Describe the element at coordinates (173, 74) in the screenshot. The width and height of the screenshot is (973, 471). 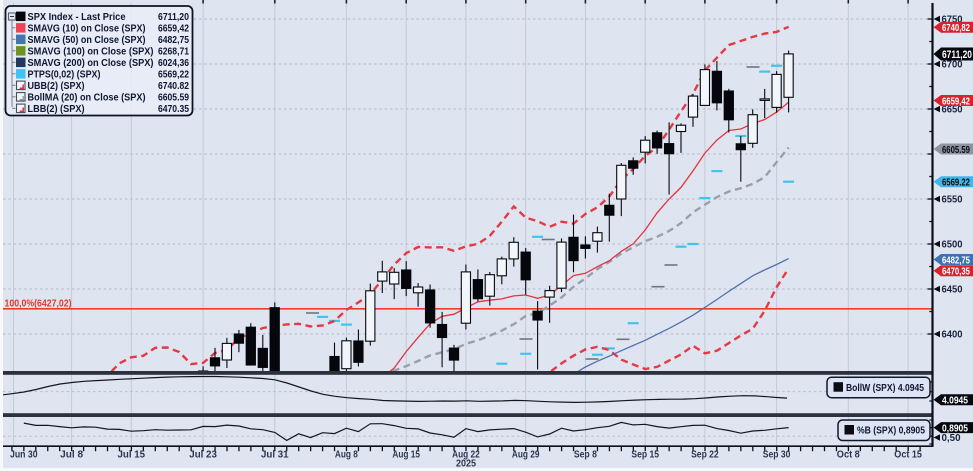
I see `svg-text: 6569,22` at that location.